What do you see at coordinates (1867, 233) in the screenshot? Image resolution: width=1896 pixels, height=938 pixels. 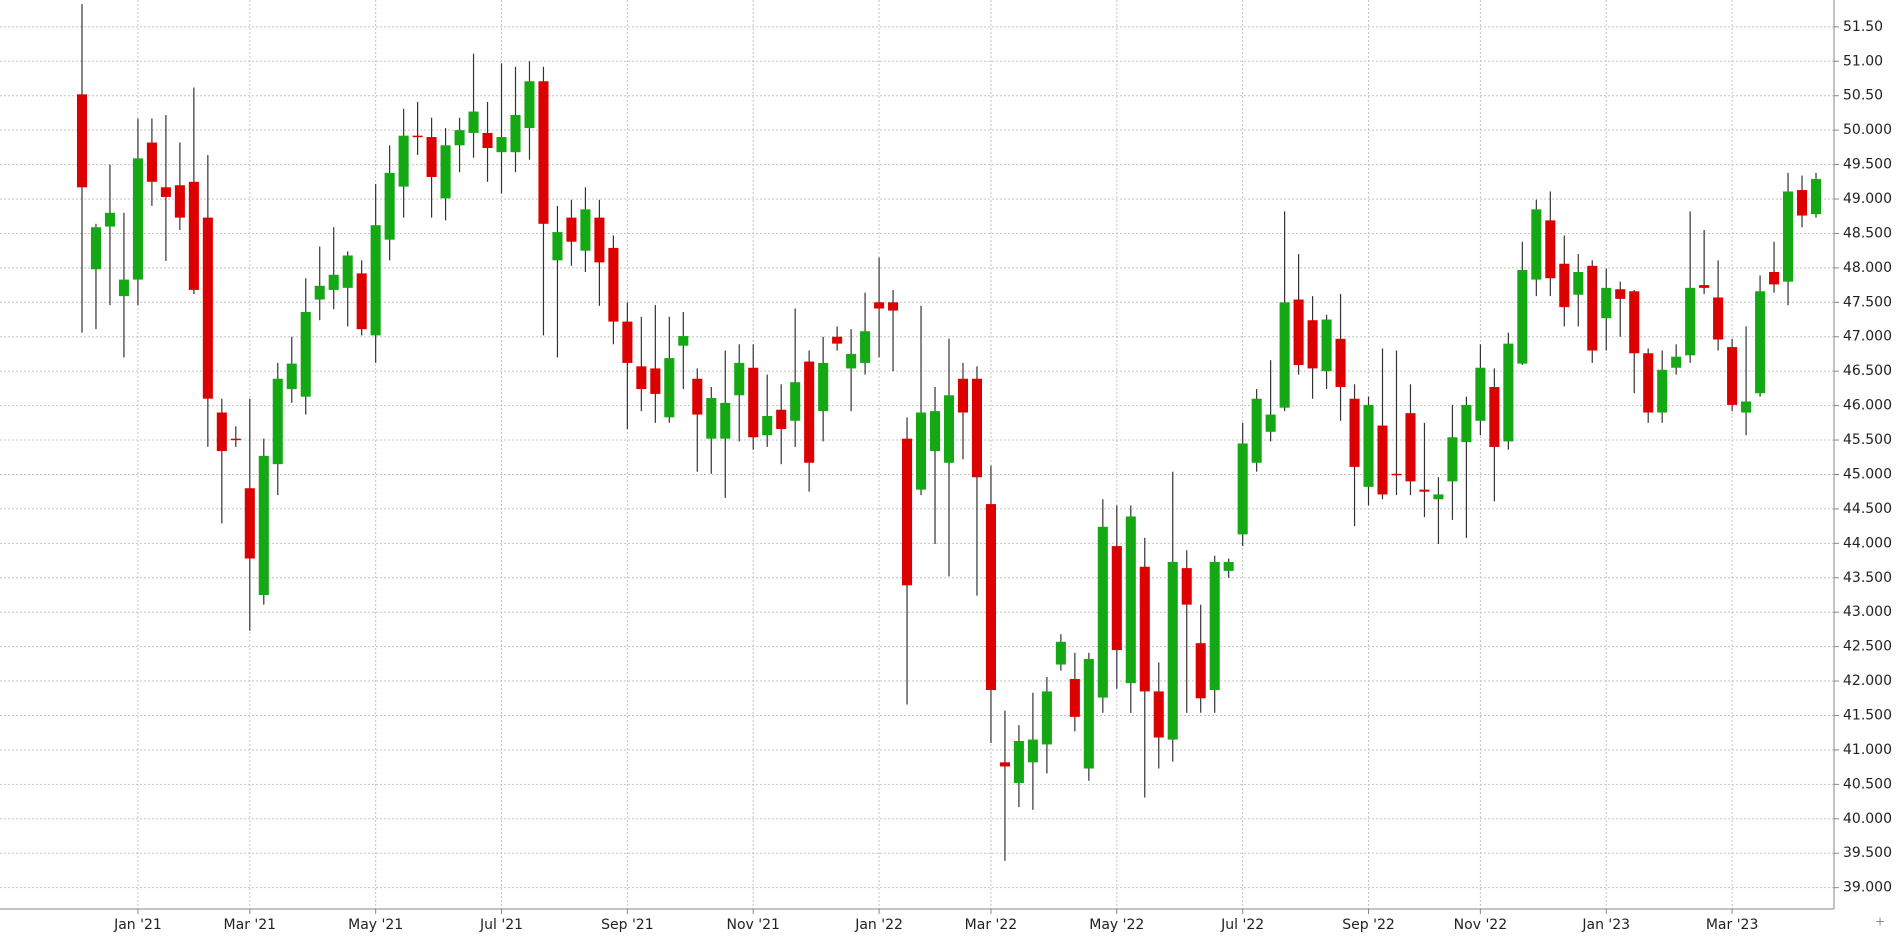 I see `y-tick-label: 48.500` at bounding box center [1867, 233].